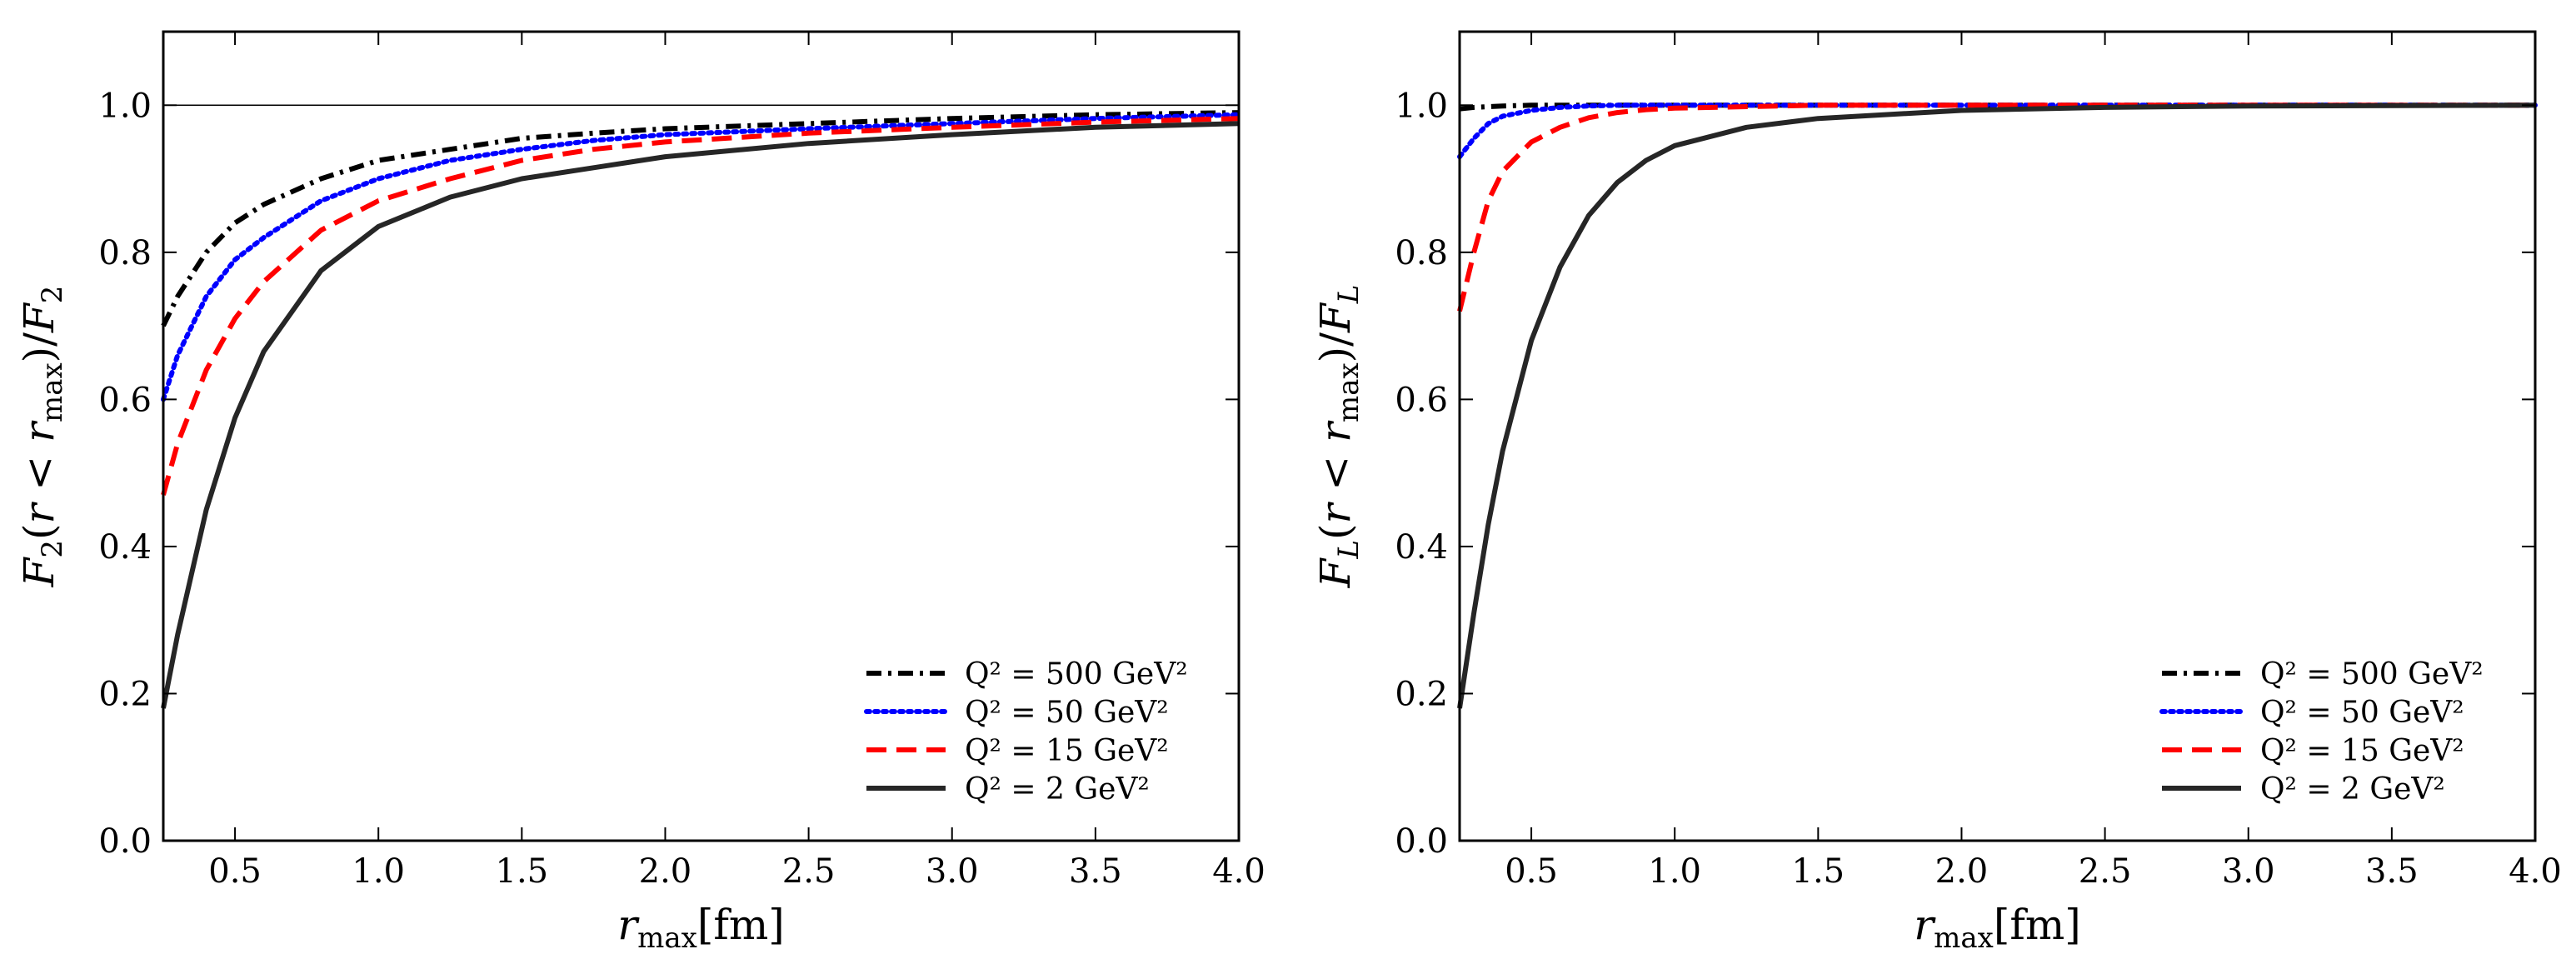  I want to click on y-axis-title: F2(r < rmax)/F2, so click(42, 437).